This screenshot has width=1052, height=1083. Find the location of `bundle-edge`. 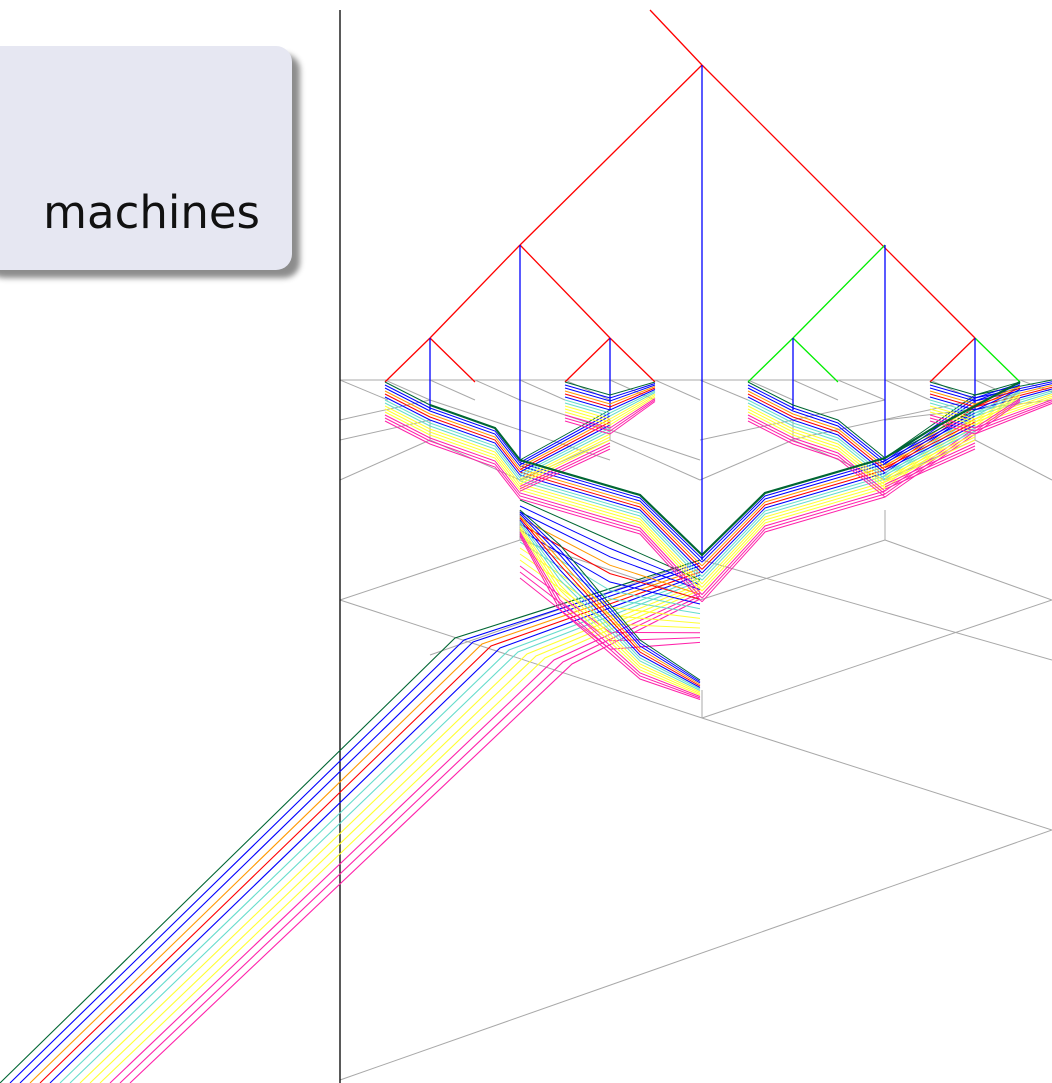

bundle-edge is located at coordinates (725, 469).